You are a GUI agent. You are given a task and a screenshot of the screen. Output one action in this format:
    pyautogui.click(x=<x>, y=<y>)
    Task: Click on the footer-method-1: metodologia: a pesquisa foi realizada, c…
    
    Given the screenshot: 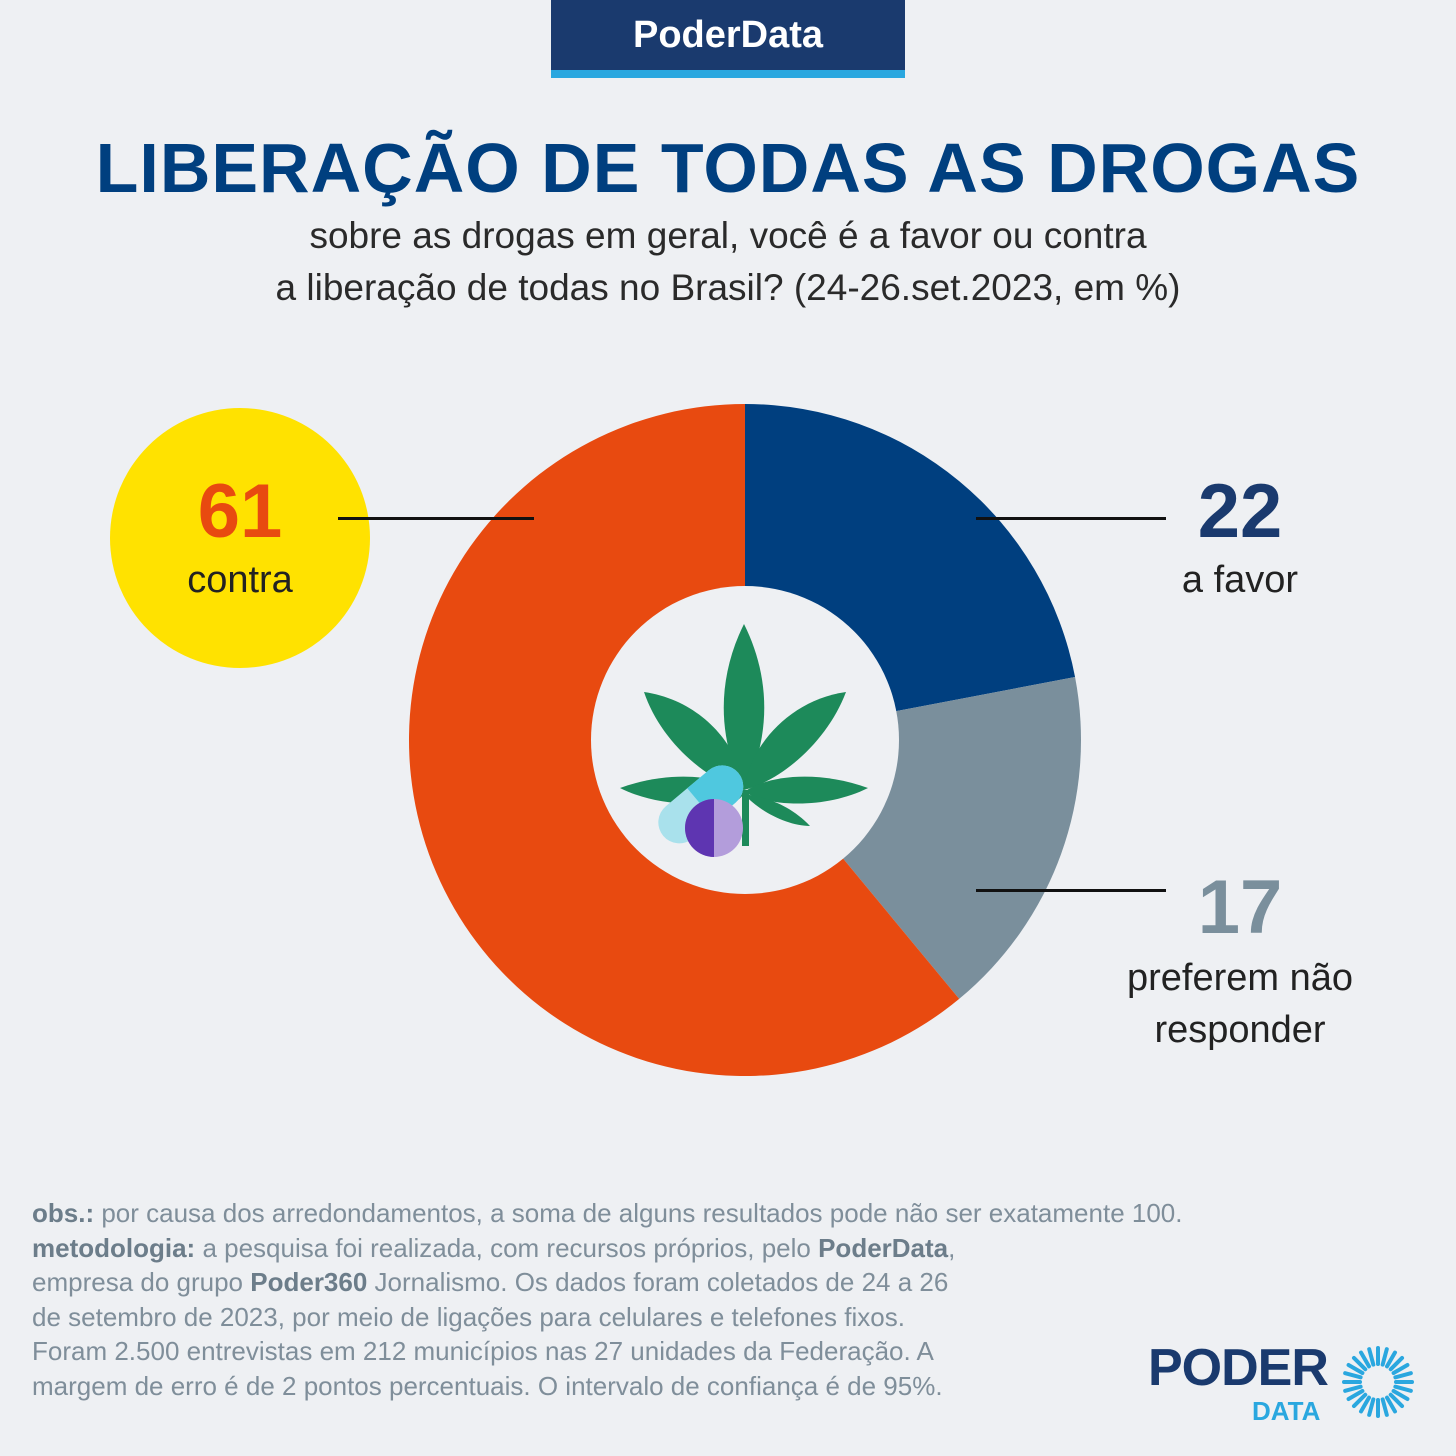 What is the action you would take?
    pyautogui.click(x=692, y=1248)
    